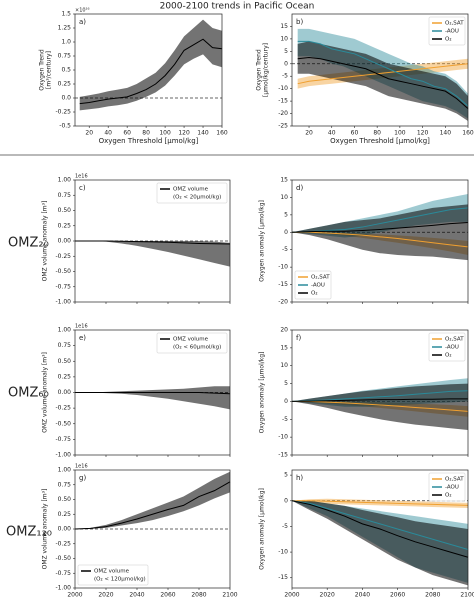 This screenshot has height=603, width=474. I want to click on y-tick-label: -1.00, so click(63, 455).